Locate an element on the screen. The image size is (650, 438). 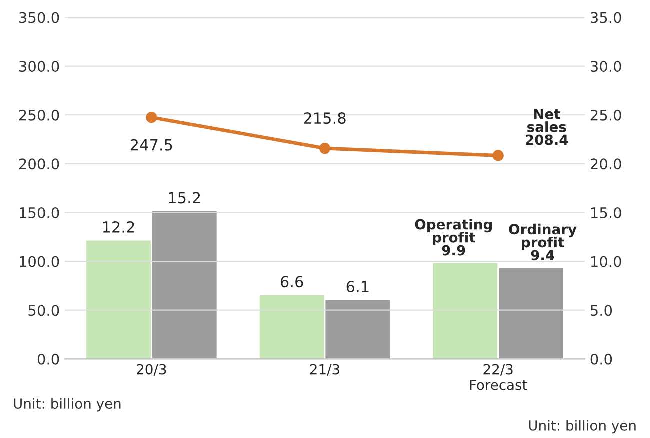
y-tick-label: 150.0 is located at coordinates (40, 212).